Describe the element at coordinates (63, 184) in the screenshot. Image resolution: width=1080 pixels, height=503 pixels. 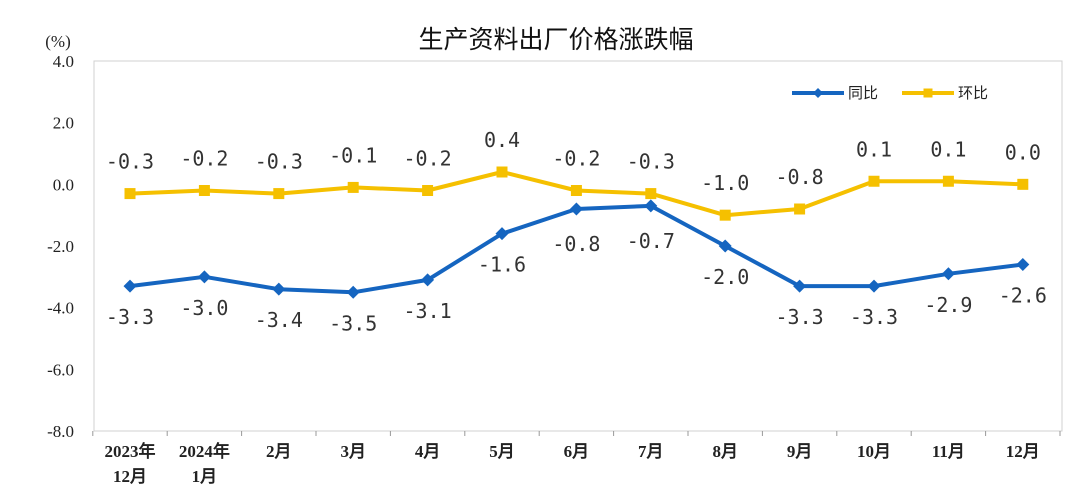
I see `y-tick-label: 0.0` at that location.